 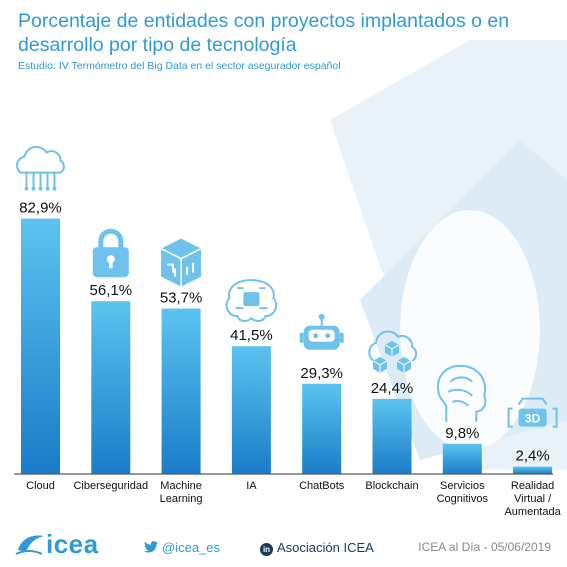 What do you see at coordinates (392, 388) in the screenshot?
I see `value-label: 24,4%` at bounding box center [392, 388].